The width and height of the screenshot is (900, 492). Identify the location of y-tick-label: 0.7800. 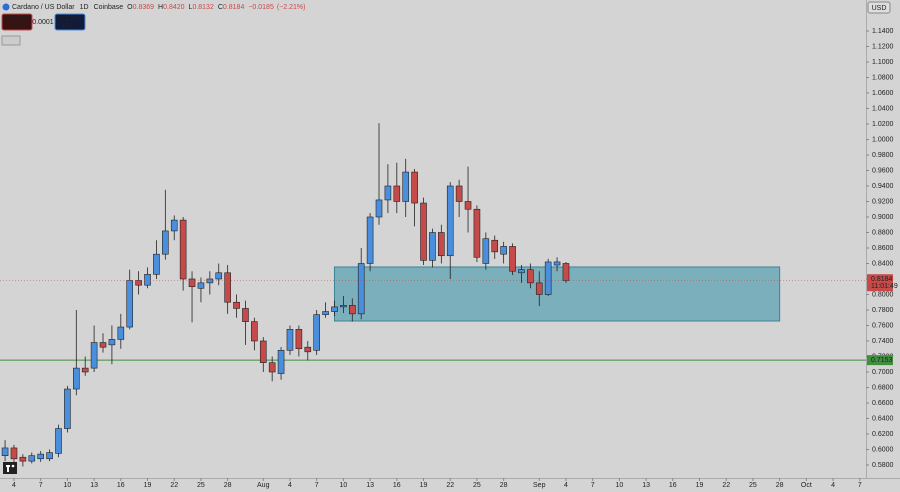
(883, 310).